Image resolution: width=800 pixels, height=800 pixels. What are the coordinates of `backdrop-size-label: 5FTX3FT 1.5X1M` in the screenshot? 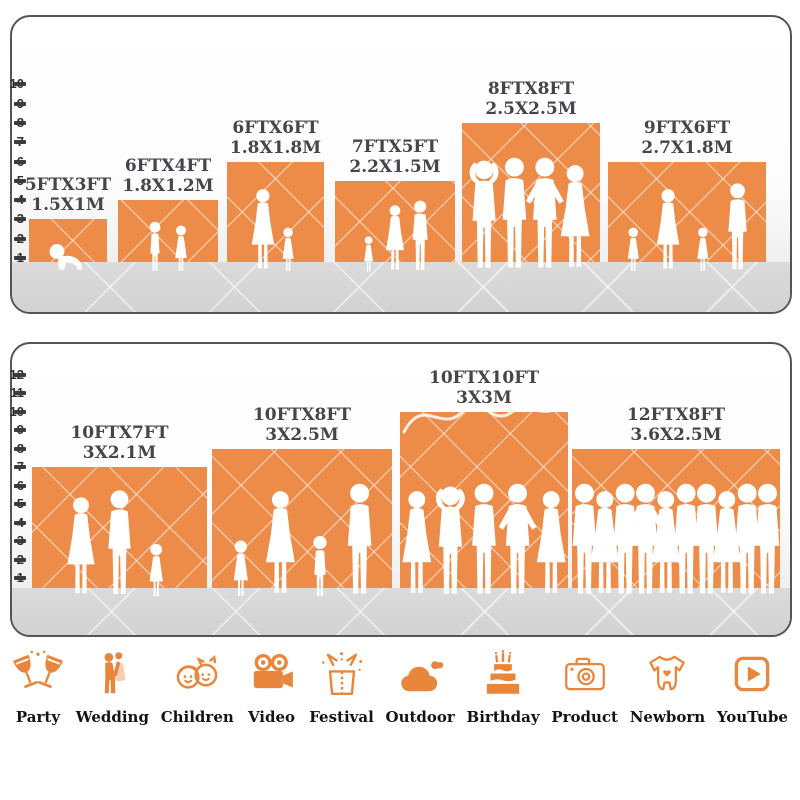 It's located at (68, 195).